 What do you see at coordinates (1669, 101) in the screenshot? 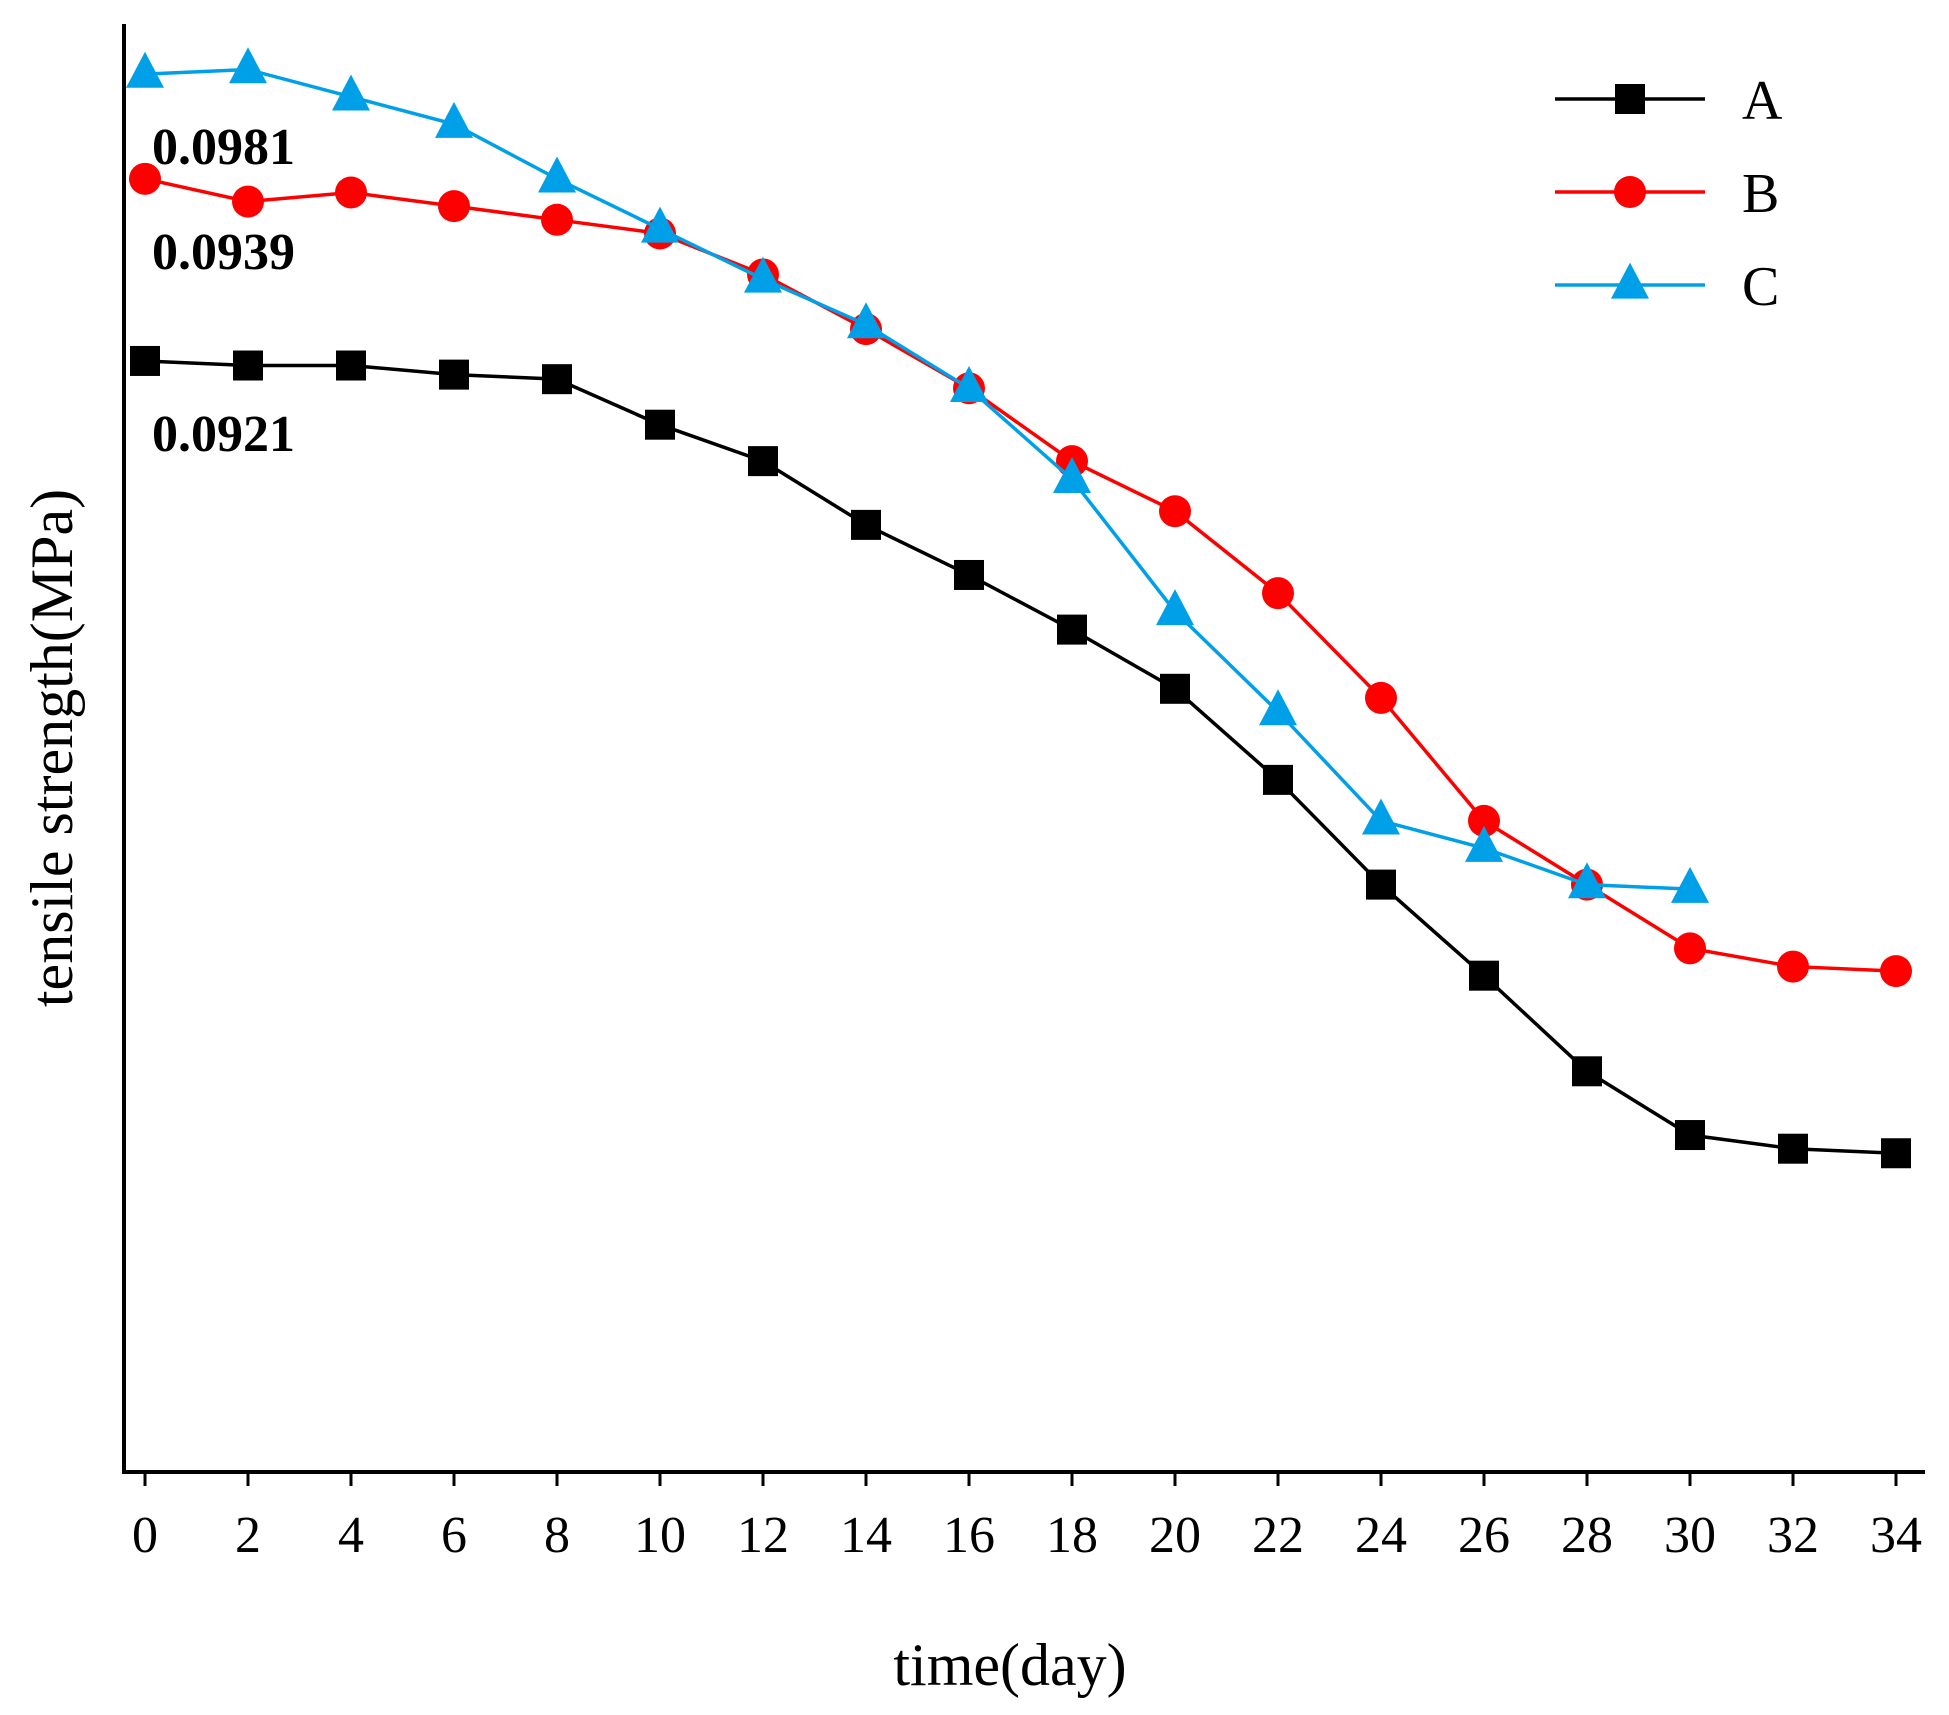
I see `legend-item-a: A` at bounding box center [1669, 101].